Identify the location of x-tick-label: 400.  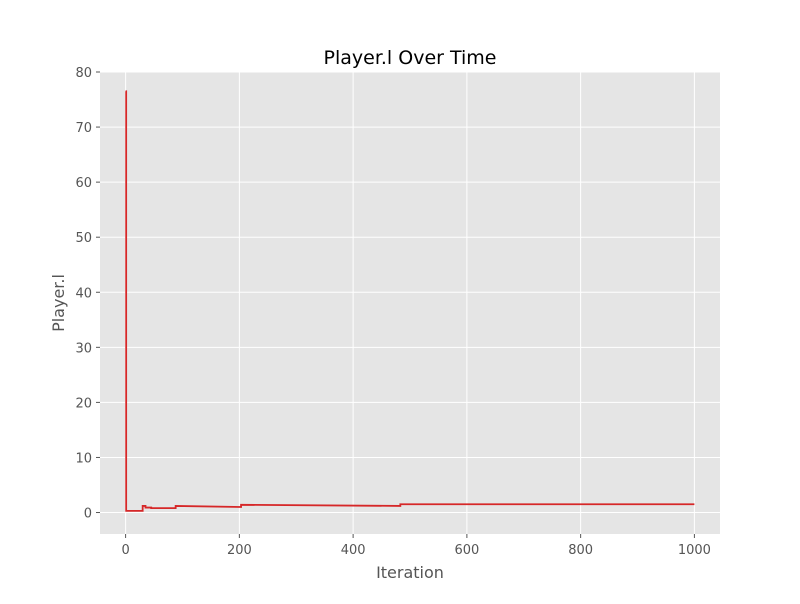
(353, 550).